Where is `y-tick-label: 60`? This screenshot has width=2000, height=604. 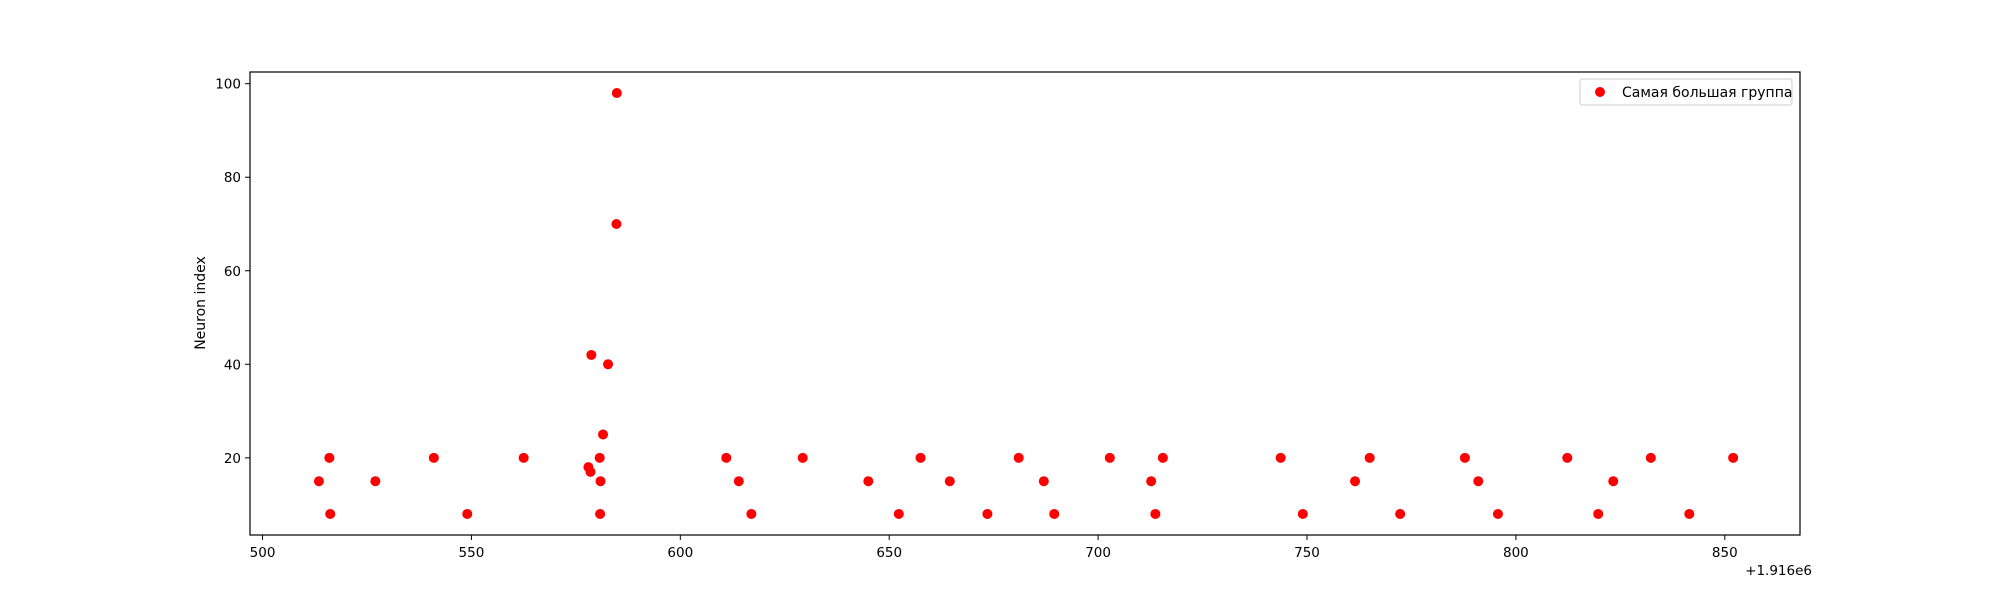
y-tick-label: 60 is located at coordinates (232, 272).